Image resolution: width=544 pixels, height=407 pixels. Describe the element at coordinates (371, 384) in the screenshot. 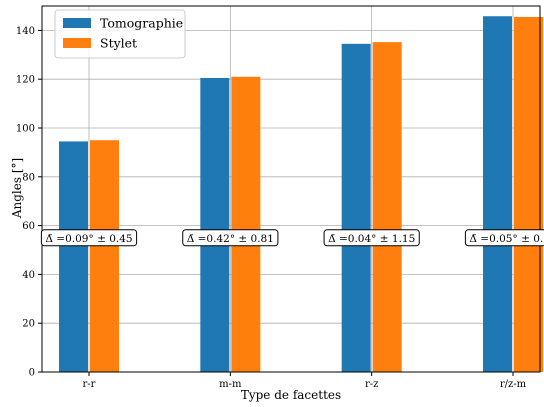

I see `x-tick-label: r-z` at that location.